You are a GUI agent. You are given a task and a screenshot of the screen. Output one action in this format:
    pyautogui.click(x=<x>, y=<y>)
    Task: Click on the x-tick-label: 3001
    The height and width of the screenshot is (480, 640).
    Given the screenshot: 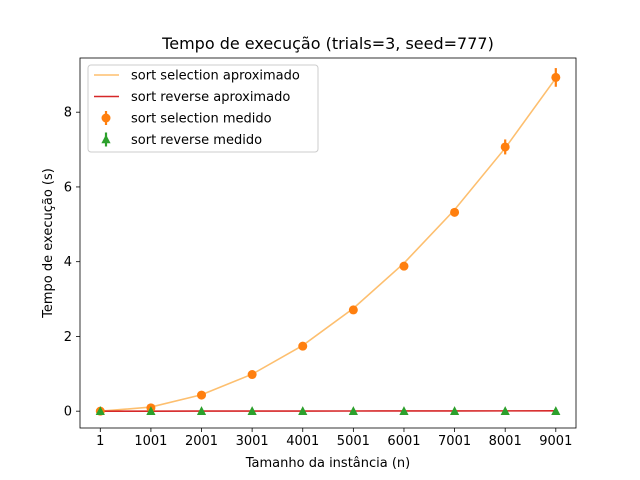 What is the action you would take?
    pyautogui.click(x=252, y=441)
    